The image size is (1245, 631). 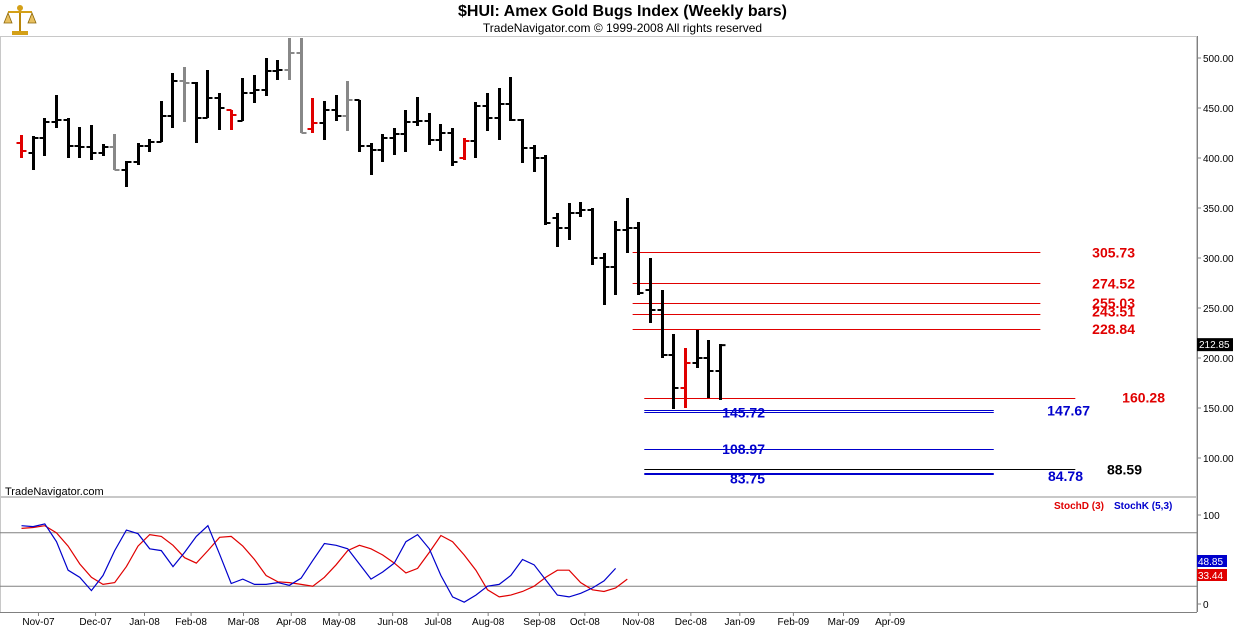 What do you see at coordinates (844, 622) in the screenshot?
I see `x-tick-label: Mar-09` at bounding box center [844, 622].